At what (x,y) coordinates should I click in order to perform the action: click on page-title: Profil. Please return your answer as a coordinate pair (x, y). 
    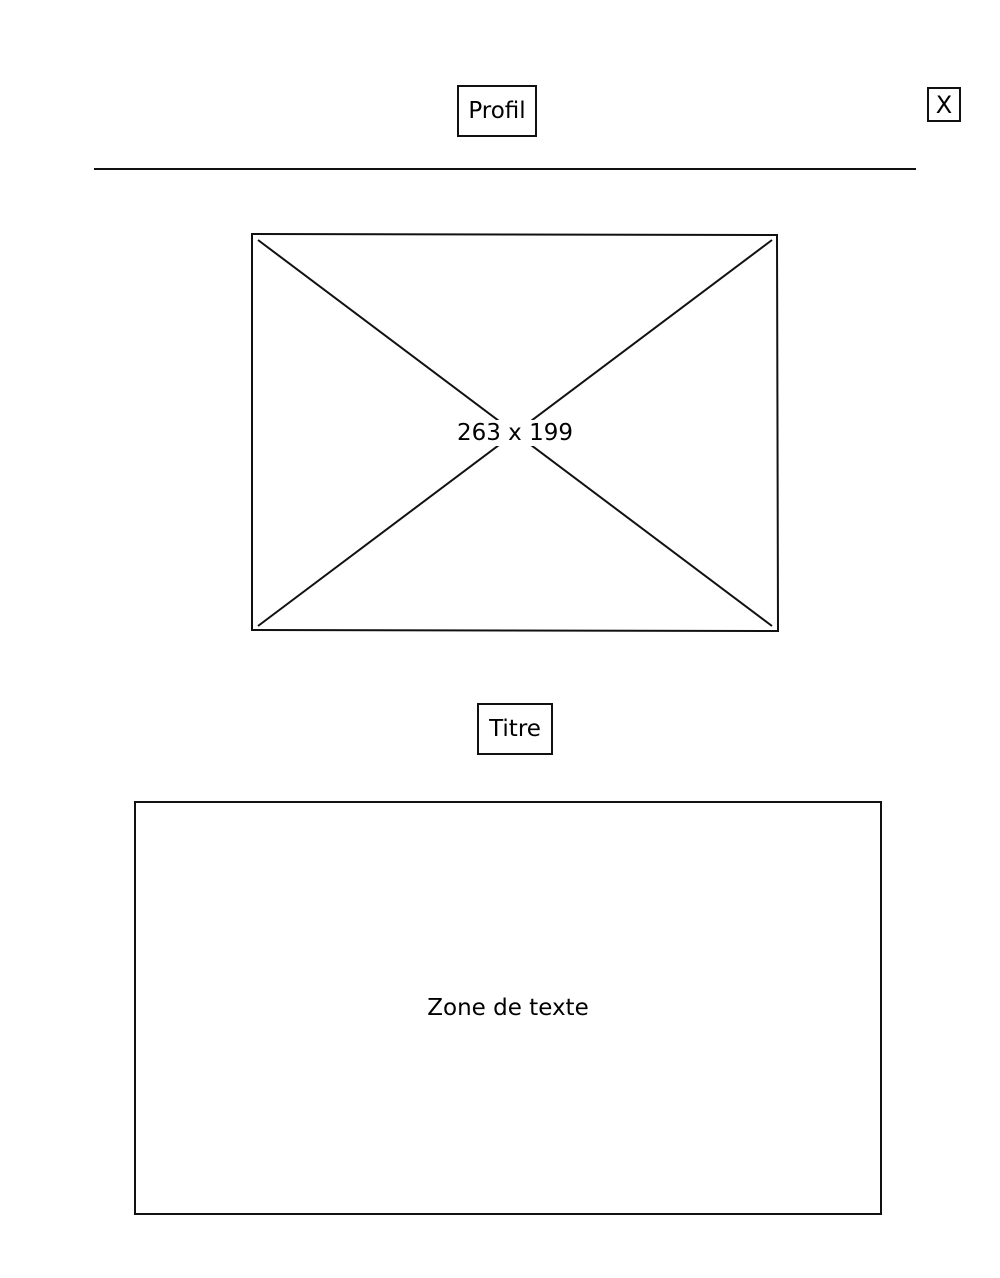
    Looking at the image, I should click on (497, 111).